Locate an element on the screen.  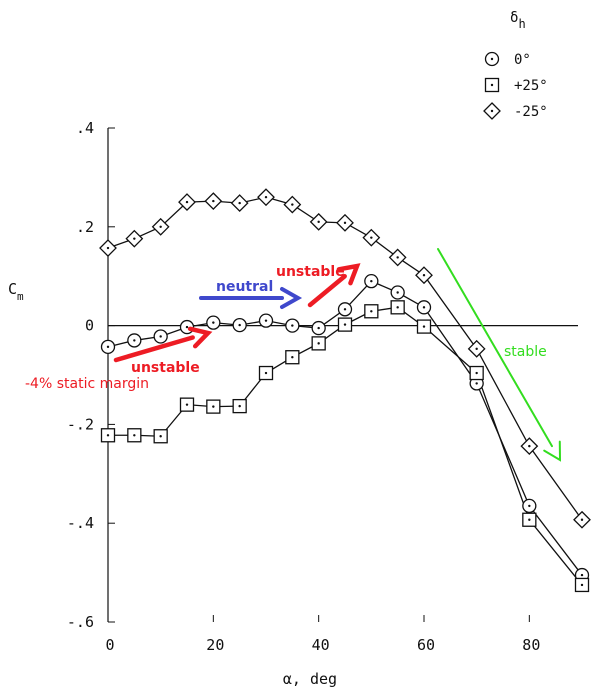
legend-title-main: δ is located at coordinates (514, 18).